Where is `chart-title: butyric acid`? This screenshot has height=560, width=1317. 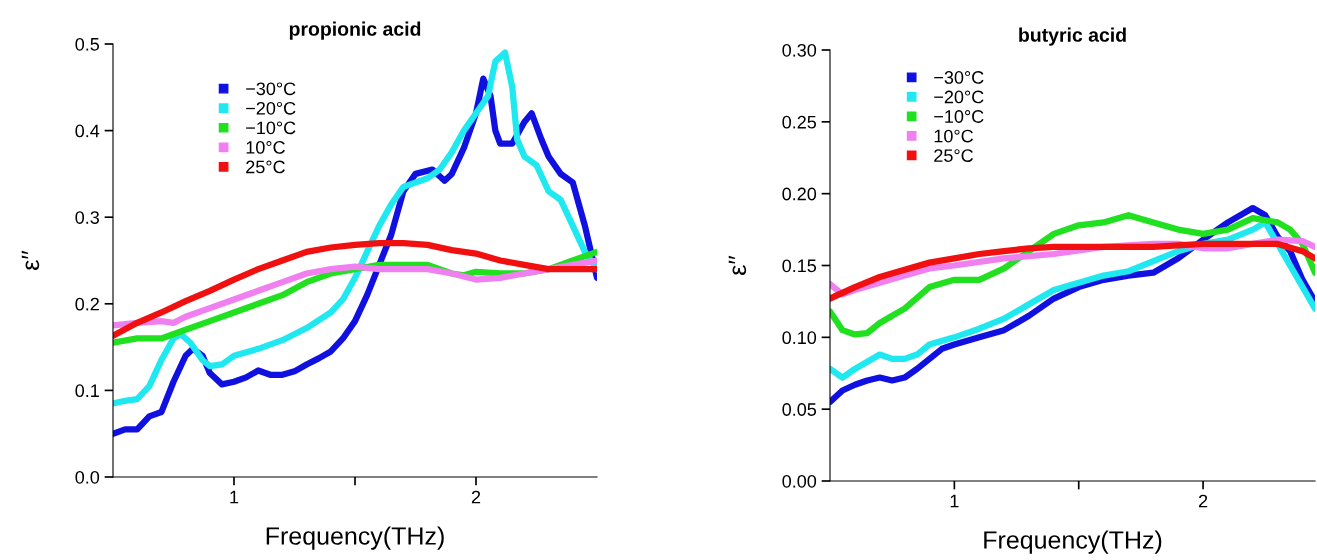
chart-title: butyric acid is located at coordinates (1072, 36).